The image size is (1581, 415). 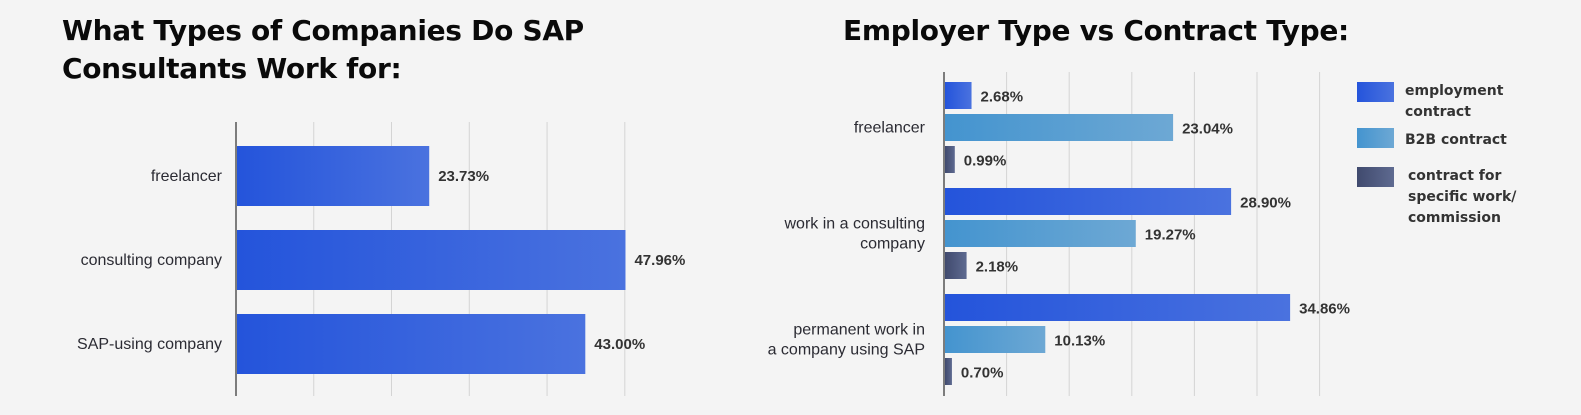 I want to click on category-label: SAP-using company, so click(x=149, y=344).